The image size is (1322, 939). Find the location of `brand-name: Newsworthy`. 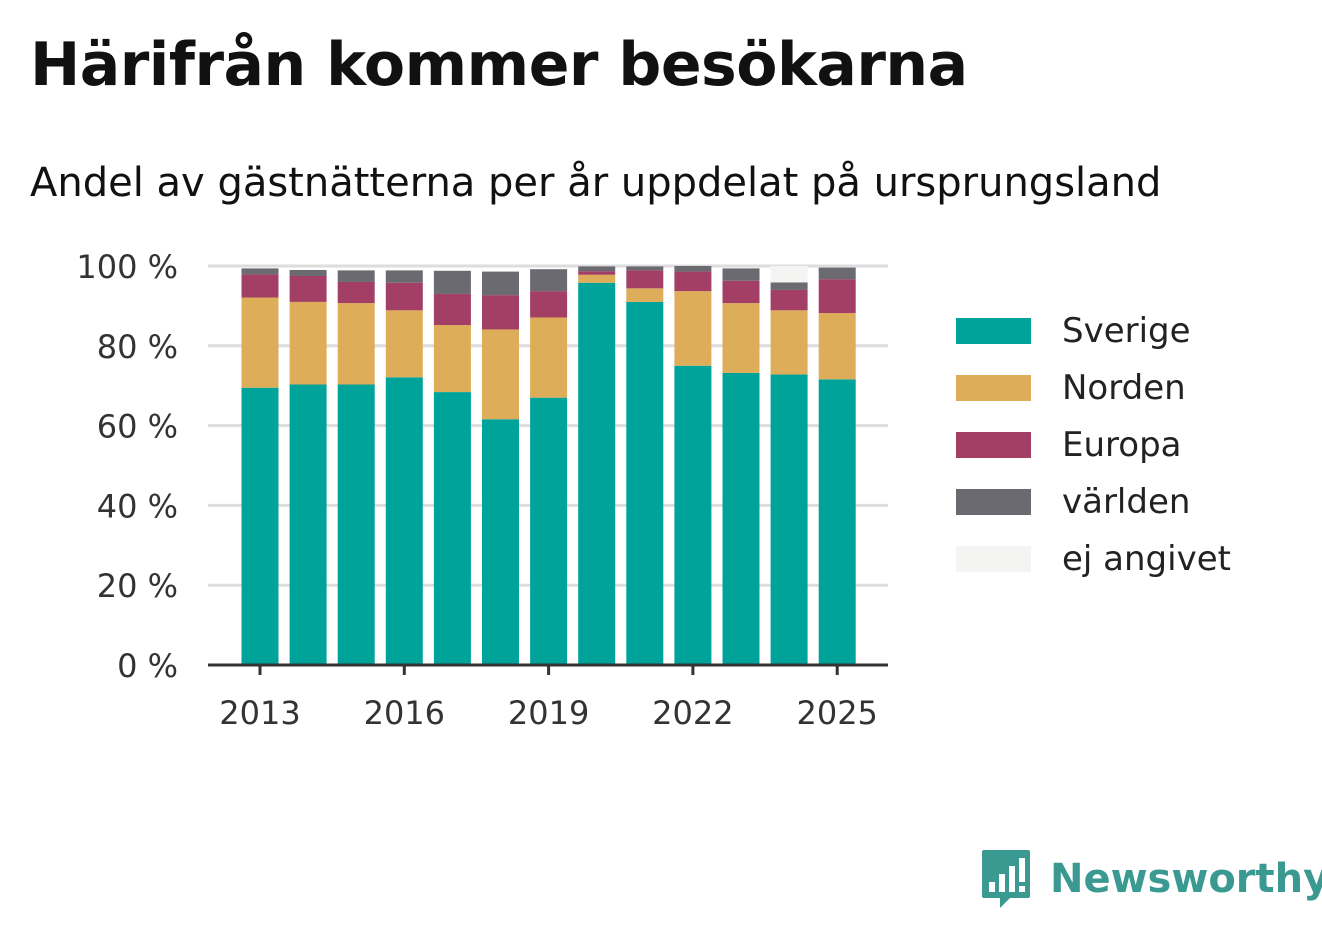

brand-name: Newsworthy is located at coordinates (1186, 879).